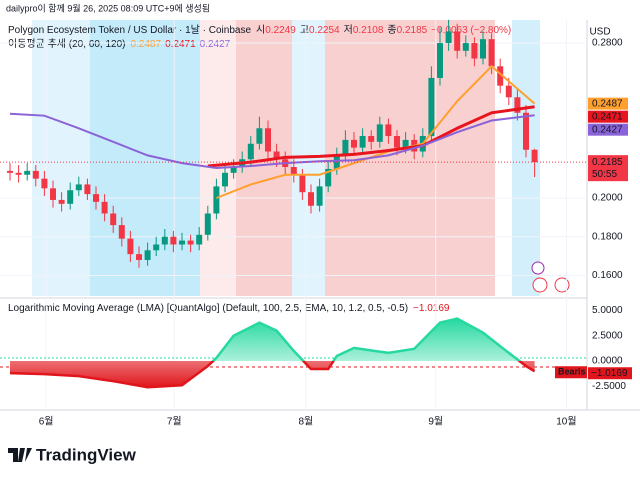  Describe the element at coordinates (608, 103) in the screenshot. I see `price-tag` at that location.